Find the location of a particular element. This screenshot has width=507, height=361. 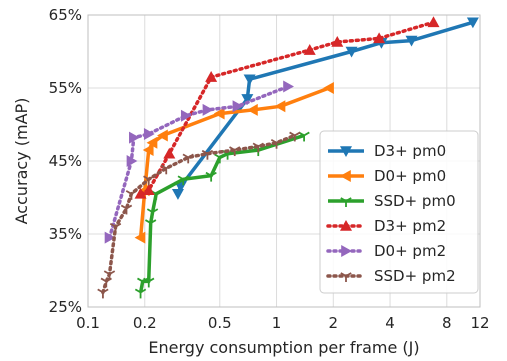

y-axis-label: Accuracy (mAP) is located at coordinates (21, 161).